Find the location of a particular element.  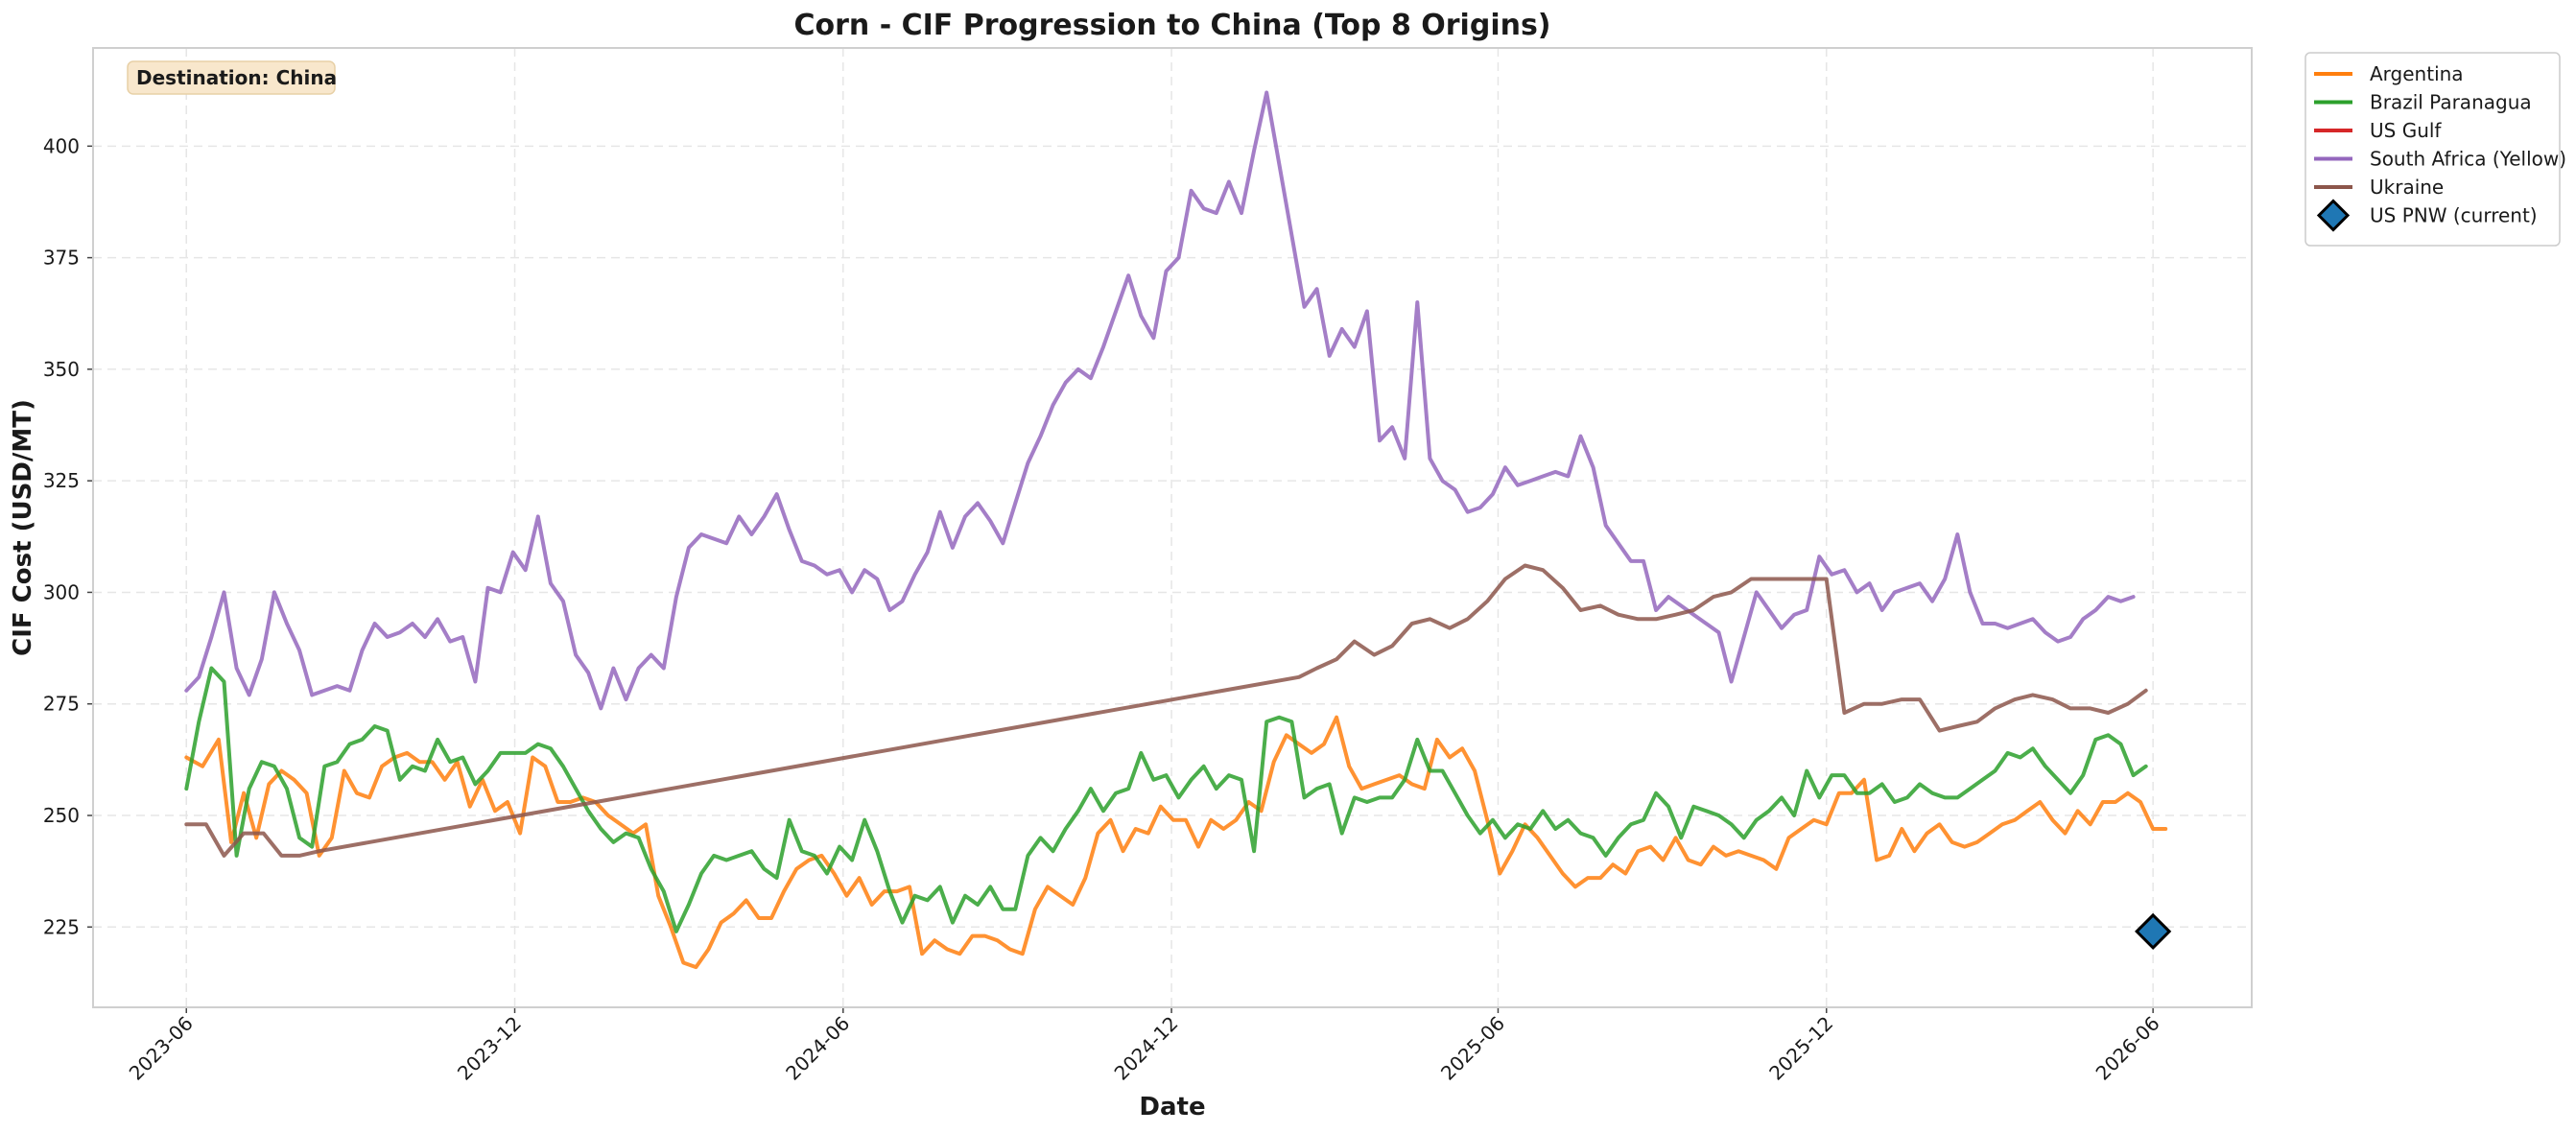

series-marker-us-pnw-current is located at coordinates (2154, 931).